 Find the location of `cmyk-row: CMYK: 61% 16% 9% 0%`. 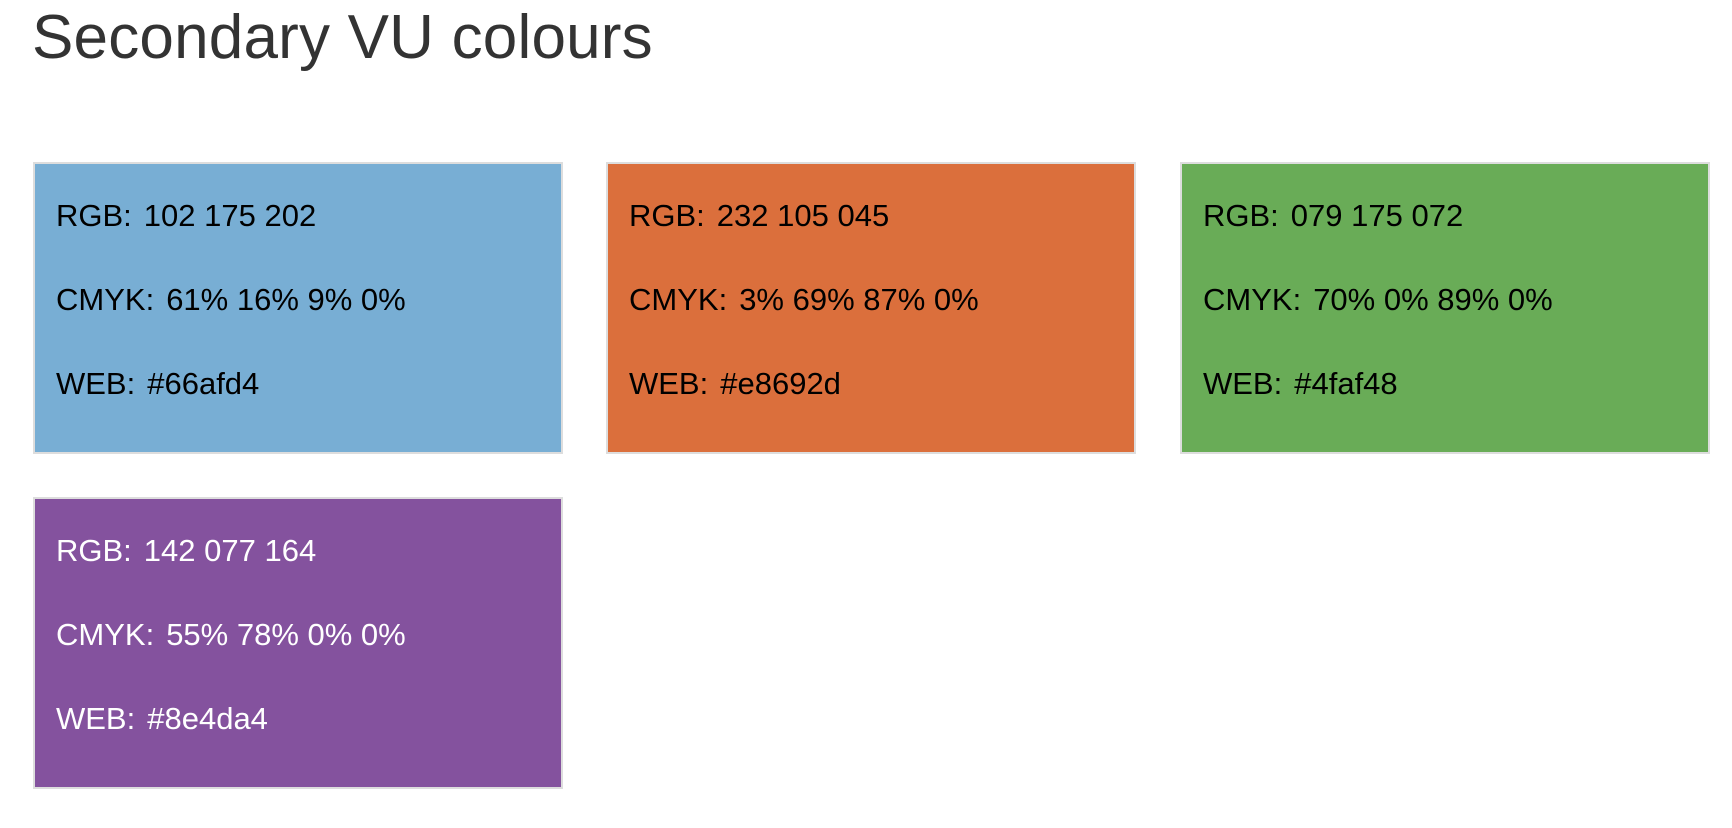

cmyk-row: CMYK: 61% 16% 9% 0% is located at coordinates (231, 300).